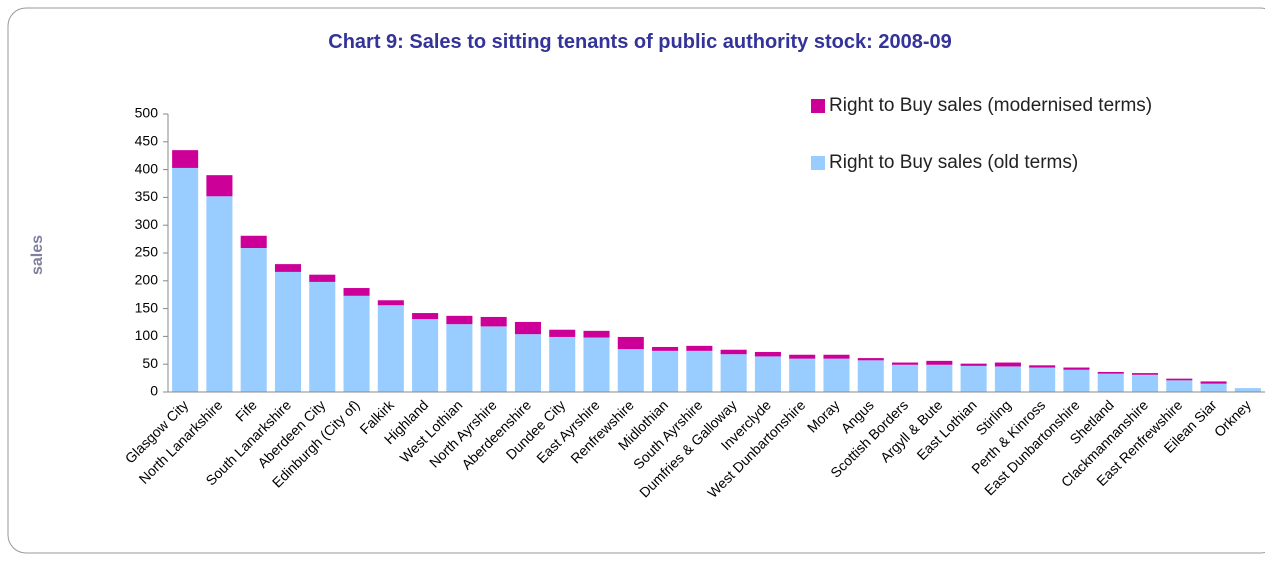 The width and height of the screenshot is (1265, 561). What do you see at coordinates (147, 335) in the screenshot?
I see `y-tick-label: 100` at bounding box center [147, 335].